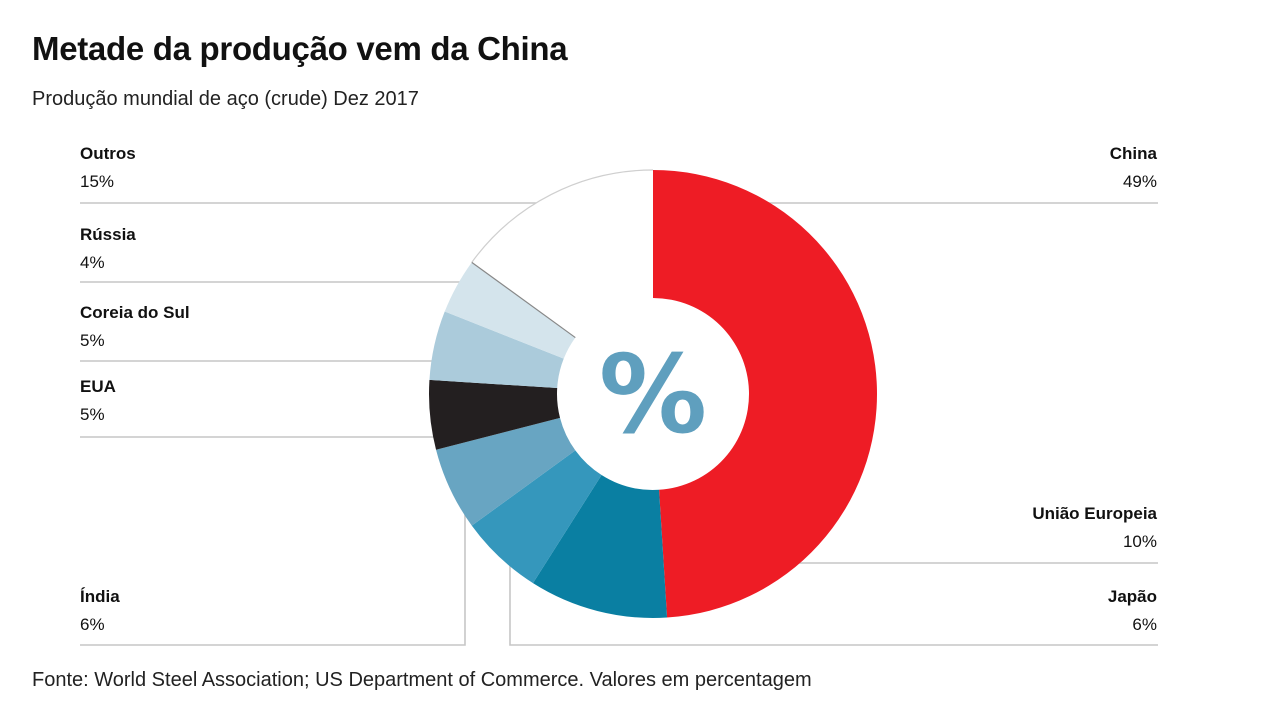 The image size is (1280, 721). I want to click on slice-uniao-europeia, so click(600, 546).